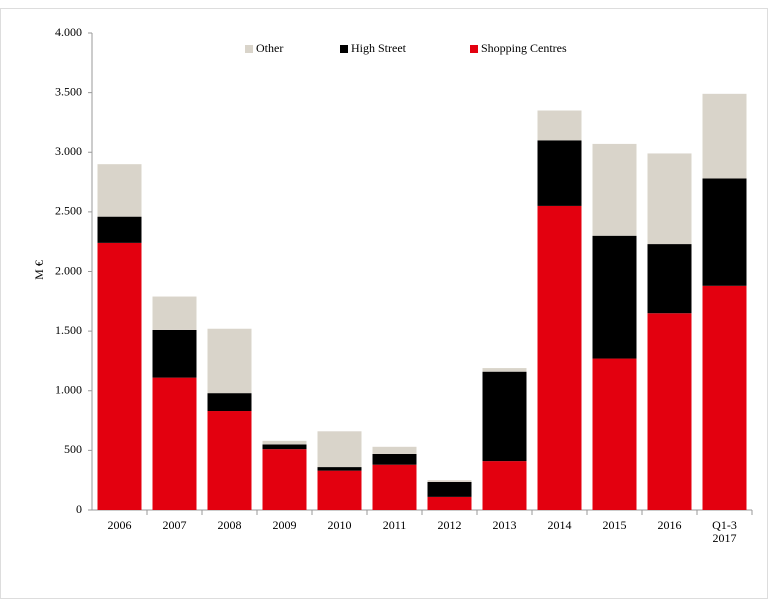 This screenshot has width=769, height=600. I want to click on y-tick-label: 2.500, so click(68, 211).